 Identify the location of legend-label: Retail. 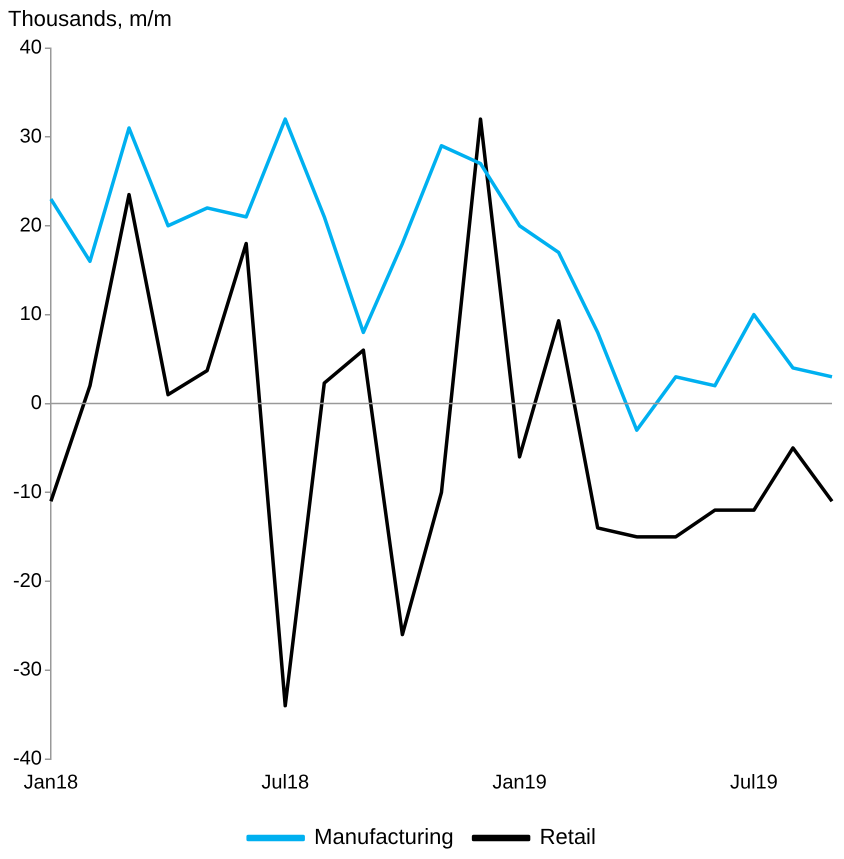
(568, 837).